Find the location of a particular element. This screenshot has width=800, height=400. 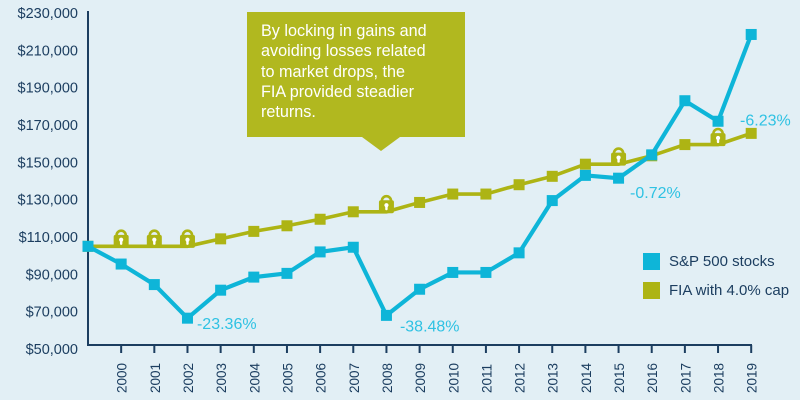

x-axis-year-label: 2004 is located at coordinates (254, 377).